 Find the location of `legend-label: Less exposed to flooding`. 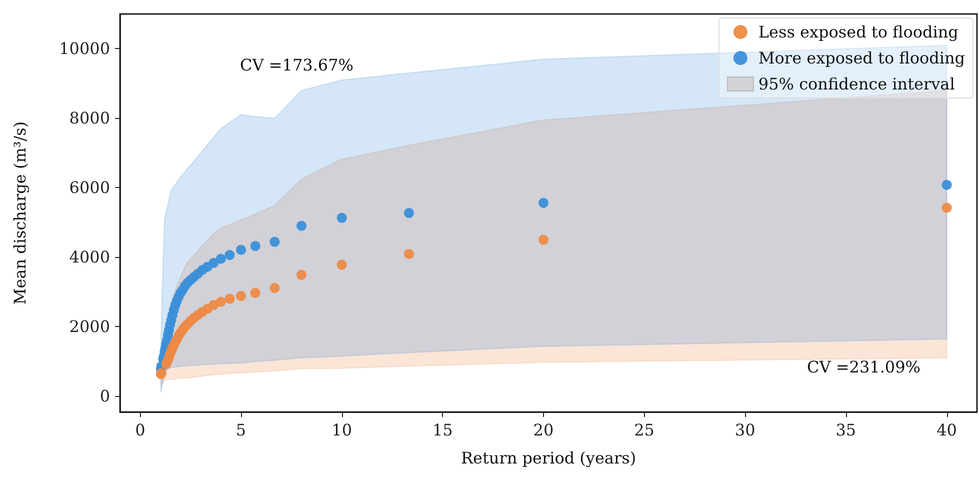

legend-label: Less exposed to flooding is located at coordinates (858, 32).